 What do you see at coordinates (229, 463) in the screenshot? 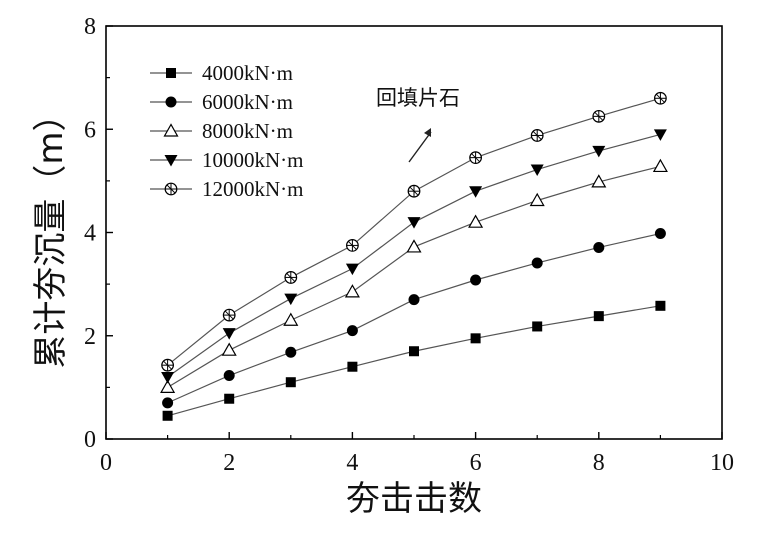
I see `x-tick-label: 2` at bounding box center [229, 463].